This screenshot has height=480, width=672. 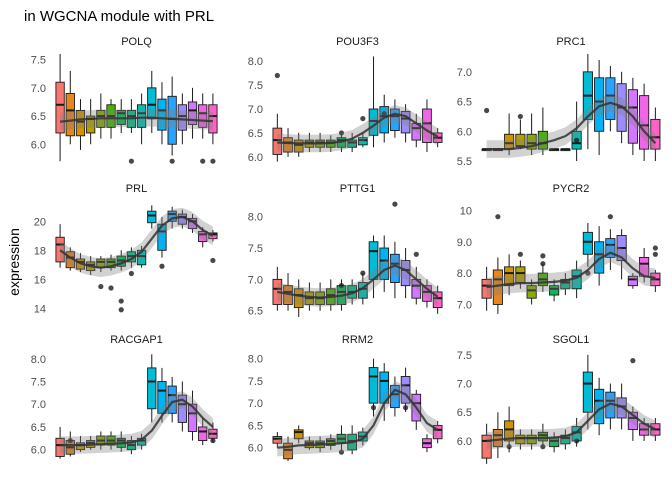 I want to click on y-tick-label: 9.0, so click(x=464, y=243).